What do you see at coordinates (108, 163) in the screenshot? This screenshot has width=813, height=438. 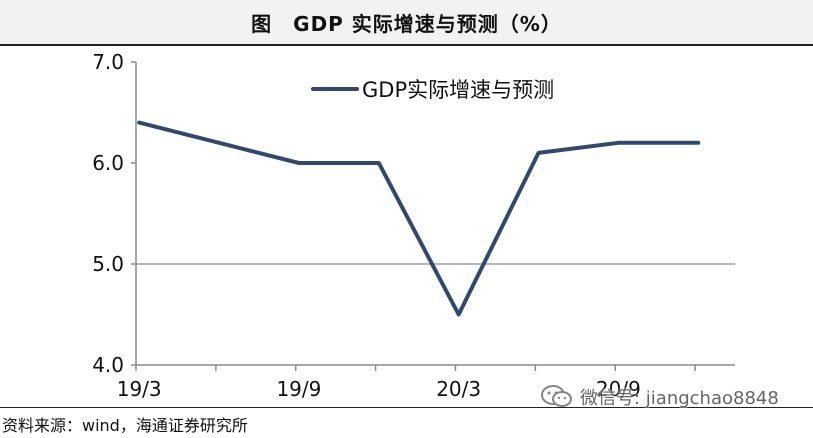 I see `y-tick-label: 6.0` at bounding box center [108, 163].